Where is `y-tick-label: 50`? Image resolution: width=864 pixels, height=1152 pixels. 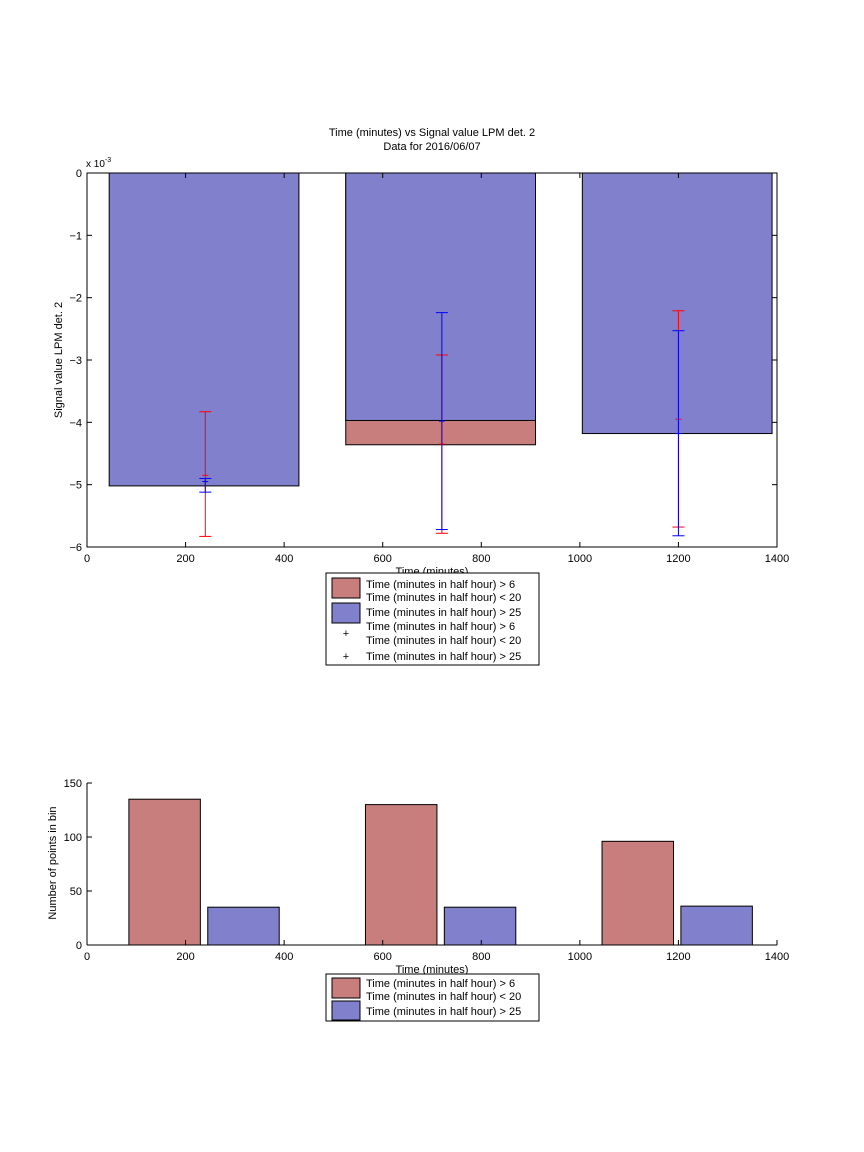
y-tick-label: 50 is located at coordinates (76, 892).